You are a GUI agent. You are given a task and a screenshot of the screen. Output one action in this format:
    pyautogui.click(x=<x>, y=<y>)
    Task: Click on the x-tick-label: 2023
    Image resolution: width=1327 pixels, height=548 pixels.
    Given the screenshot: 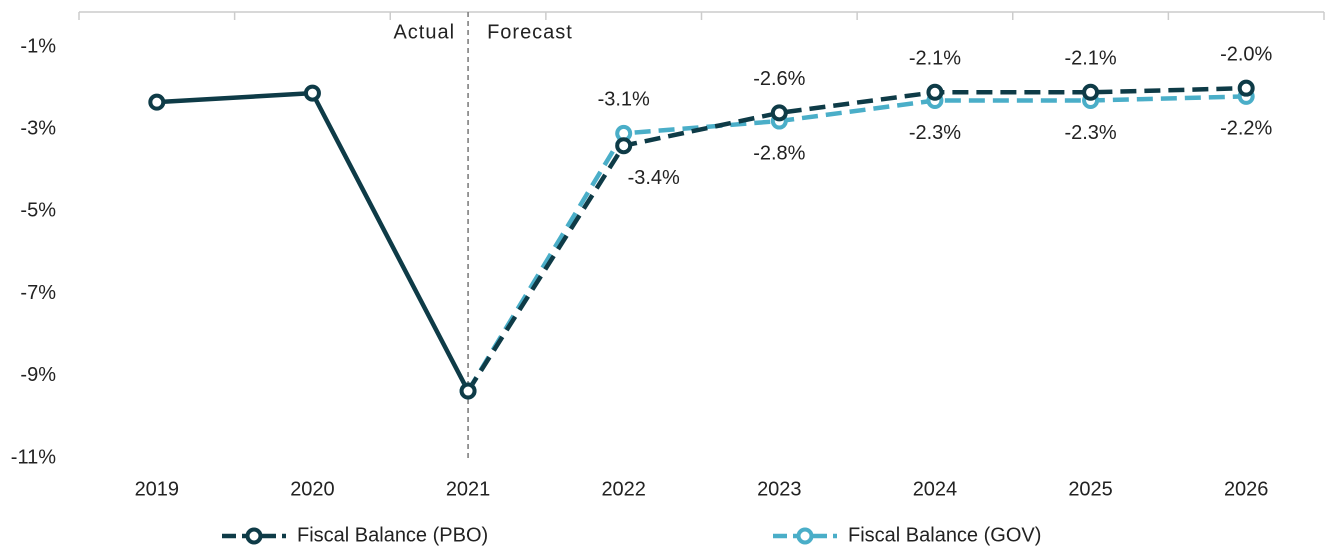 What is the action you would take?
    pyautogui.click(x=779, y=489)
    